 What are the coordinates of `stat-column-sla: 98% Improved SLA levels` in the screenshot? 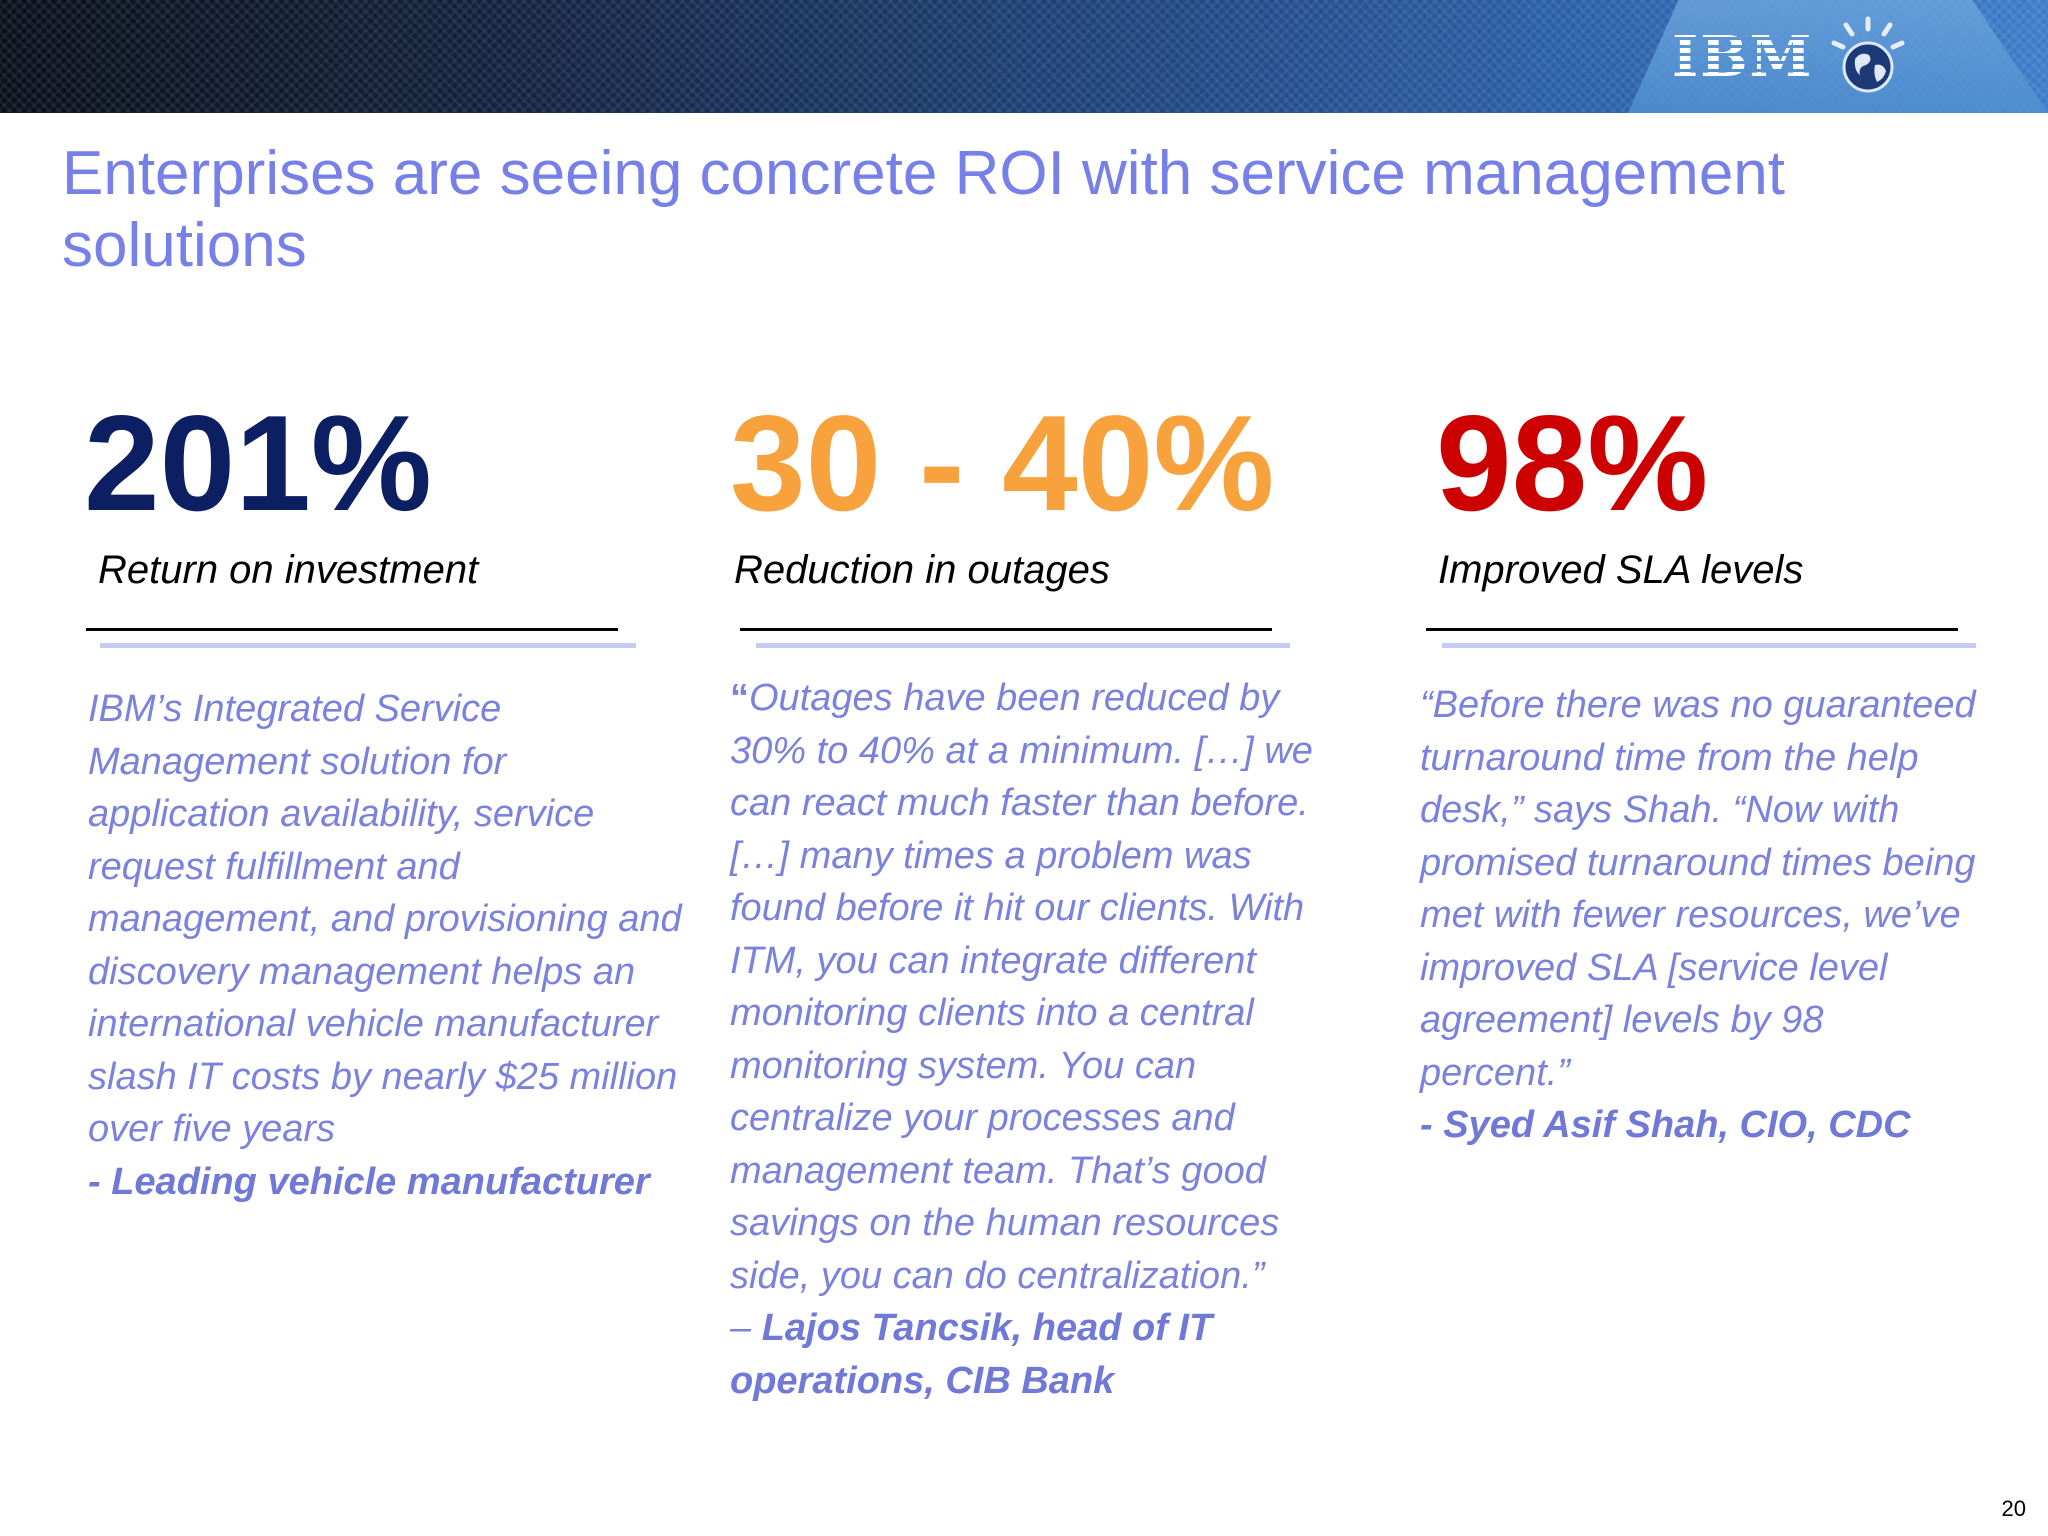 It's located at (1619, 491).